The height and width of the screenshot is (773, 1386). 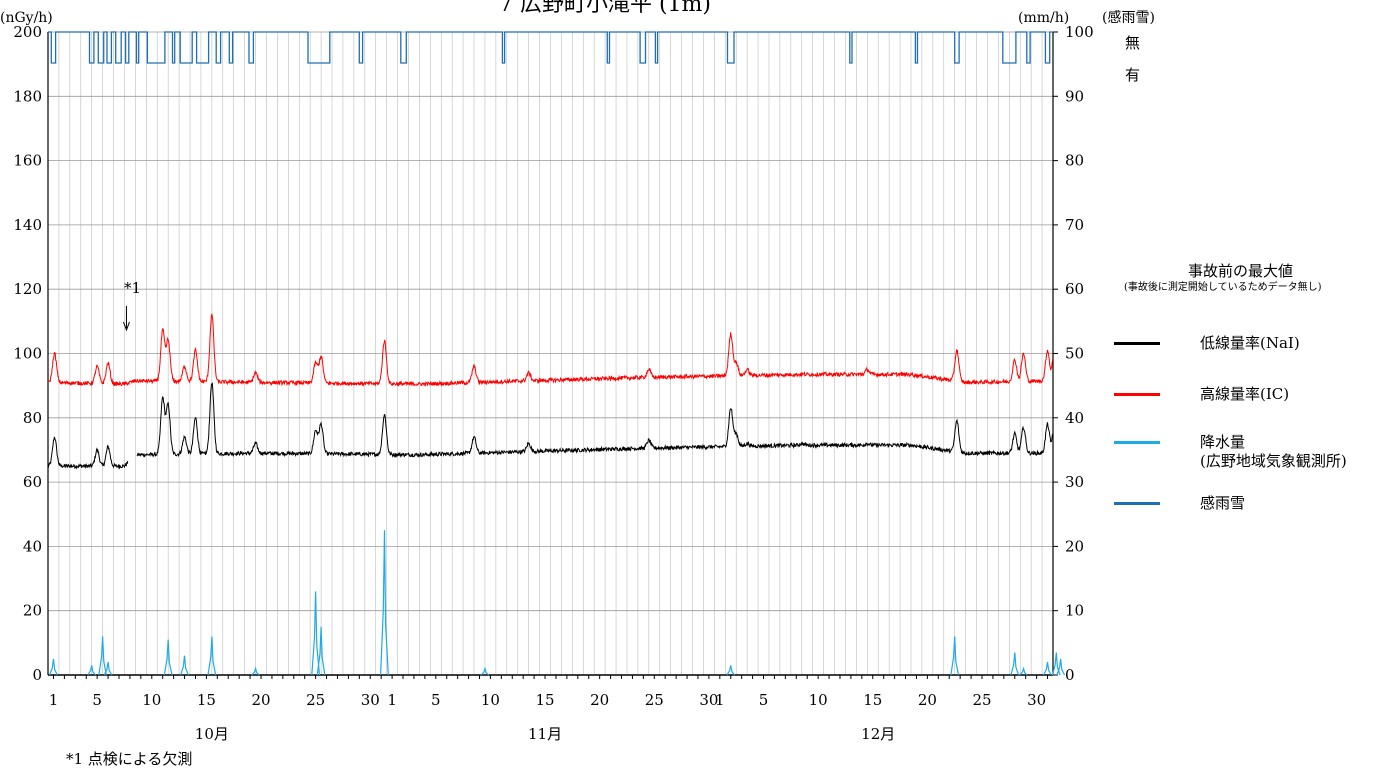 I want to click on annotation-group: *1, so click(x=131, y=305).